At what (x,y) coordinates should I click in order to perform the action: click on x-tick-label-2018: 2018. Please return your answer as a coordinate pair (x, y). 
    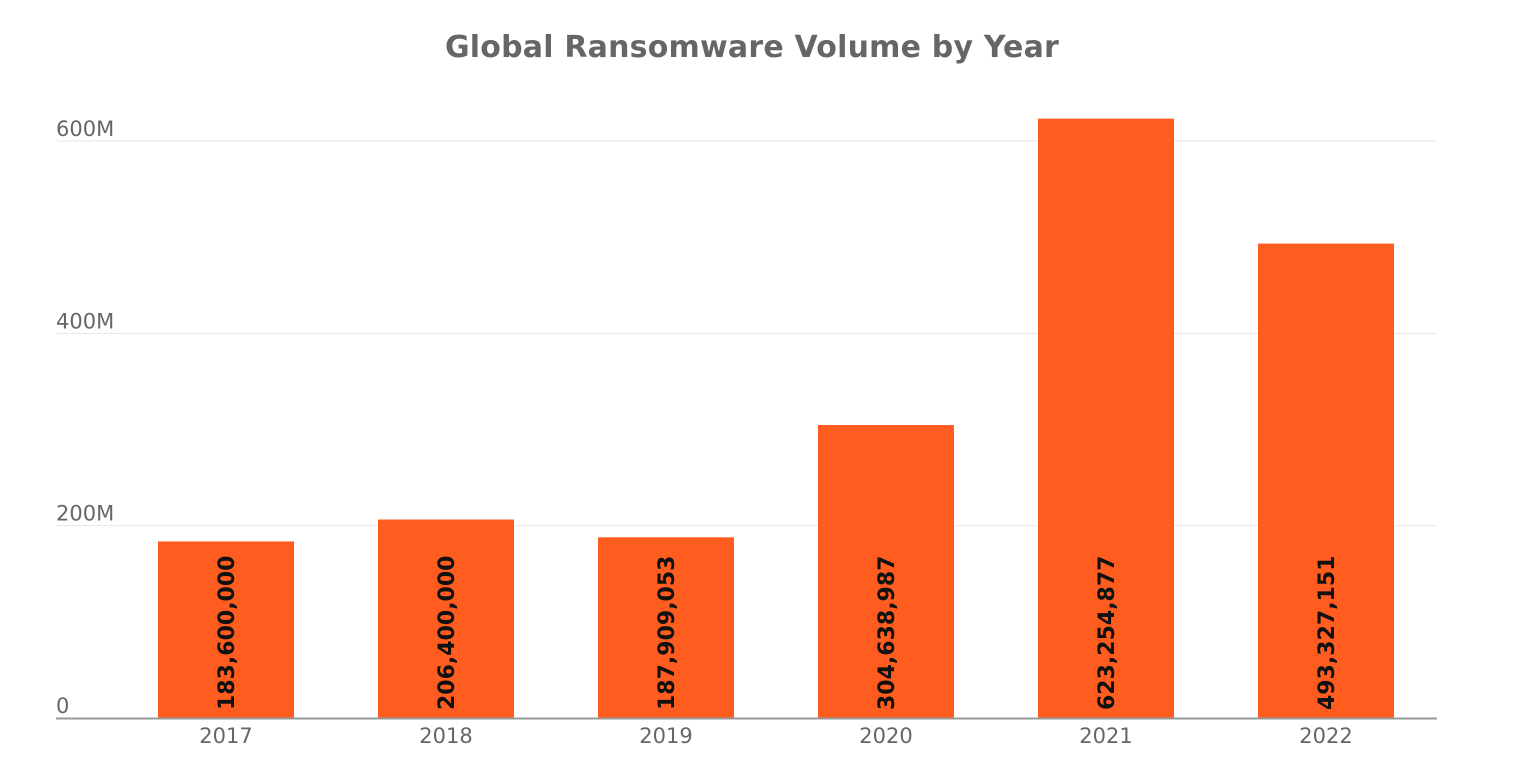
    Looking at the image, I should click on (445, 736).